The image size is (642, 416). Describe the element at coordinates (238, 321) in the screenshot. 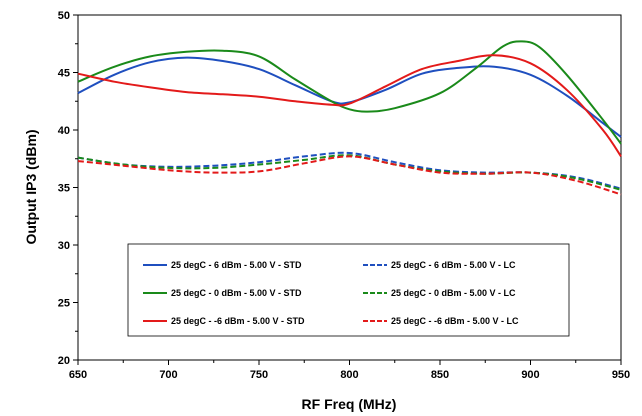

I see `legend-label: 25 degC - -6 dBm - 5.00 V - STD` at that location.